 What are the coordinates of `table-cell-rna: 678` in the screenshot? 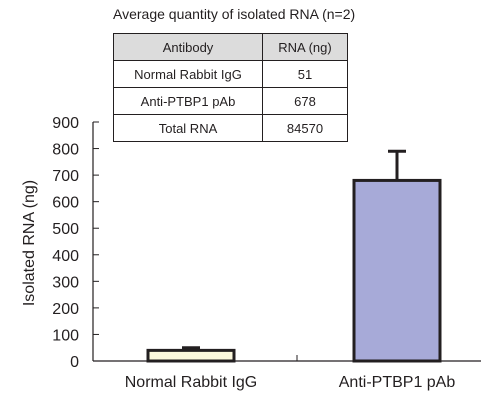 It's located at (305, 101).